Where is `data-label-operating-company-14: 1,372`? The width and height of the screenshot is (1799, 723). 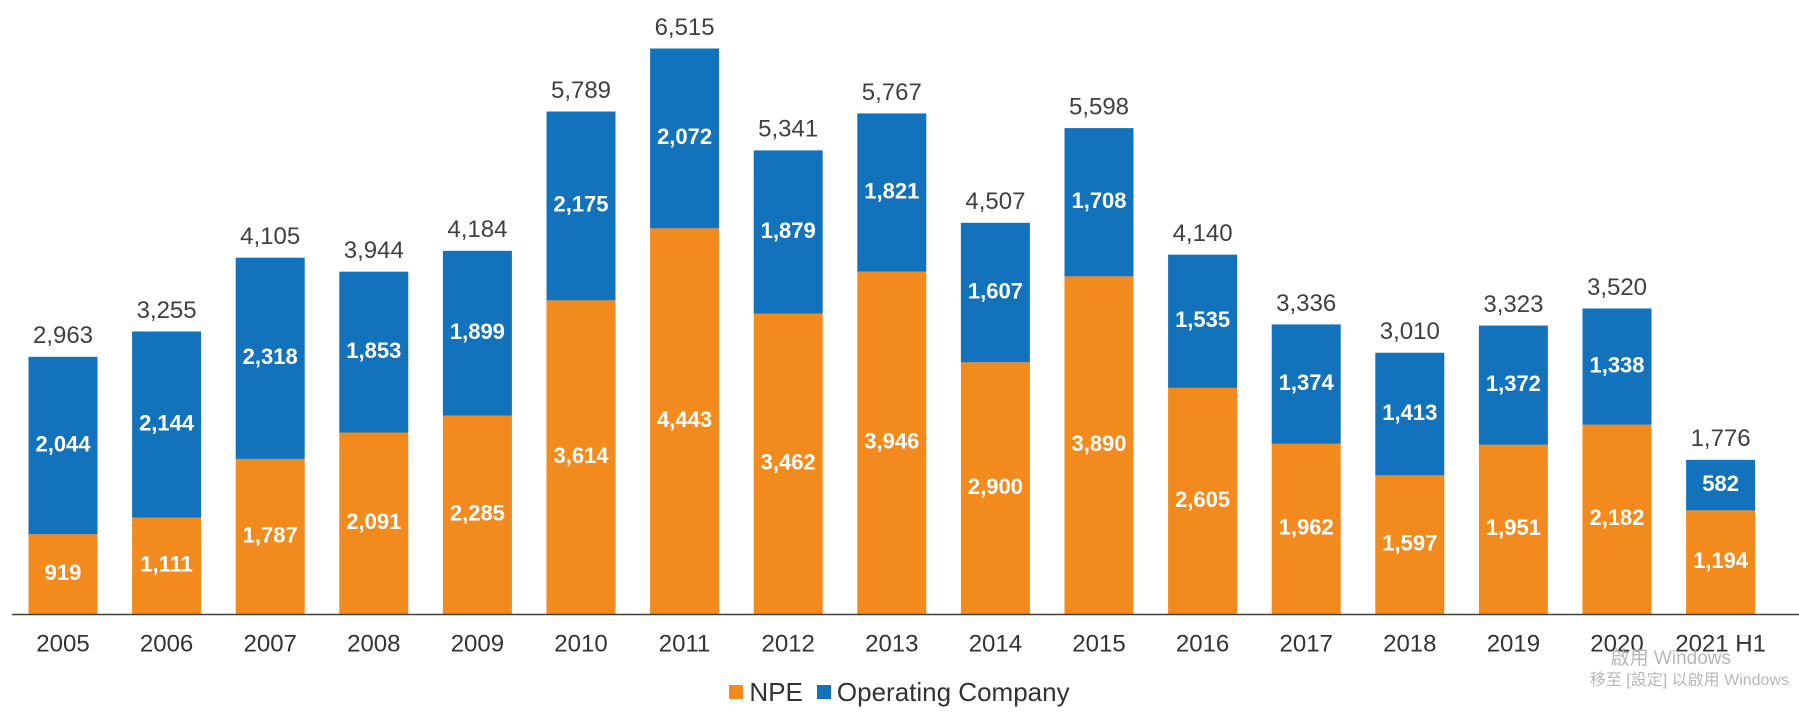 data-label-operating-company-14: 1,372 is located at coordinates (1513, 383).